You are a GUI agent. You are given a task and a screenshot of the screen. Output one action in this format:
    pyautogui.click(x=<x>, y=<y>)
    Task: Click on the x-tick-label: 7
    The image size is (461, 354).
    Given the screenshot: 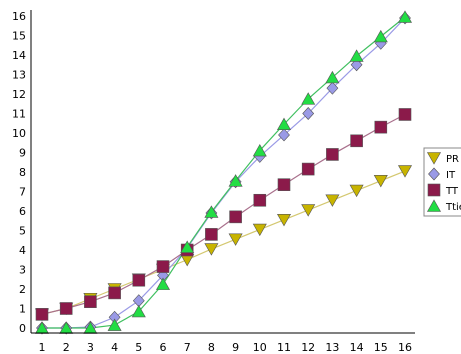 What is the action you would take?
    pyautogui.click(x=187, y=347)
    